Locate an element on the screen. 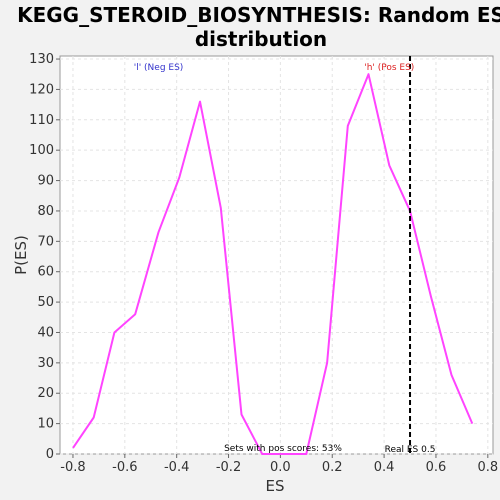  pos-es-label: 'h' (Pos ES) is located at coordinates (389, 68).